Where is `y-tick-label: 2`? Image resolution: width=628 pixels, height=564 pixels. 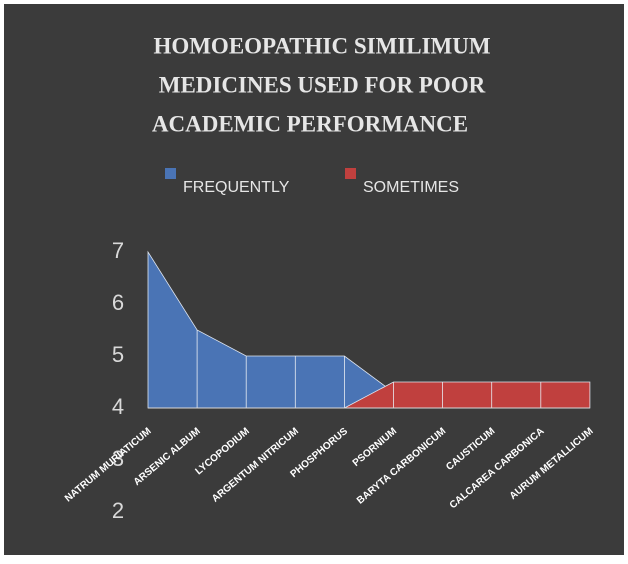 y-tick-label: 2 is located at coordinates (118, 510).